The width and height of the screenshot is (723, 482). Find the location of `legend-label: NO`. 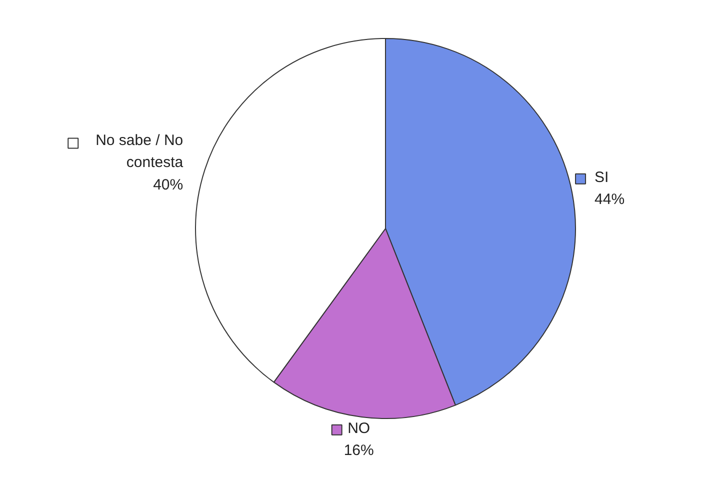

legend-label: NO is located at coordinates (359, 429).